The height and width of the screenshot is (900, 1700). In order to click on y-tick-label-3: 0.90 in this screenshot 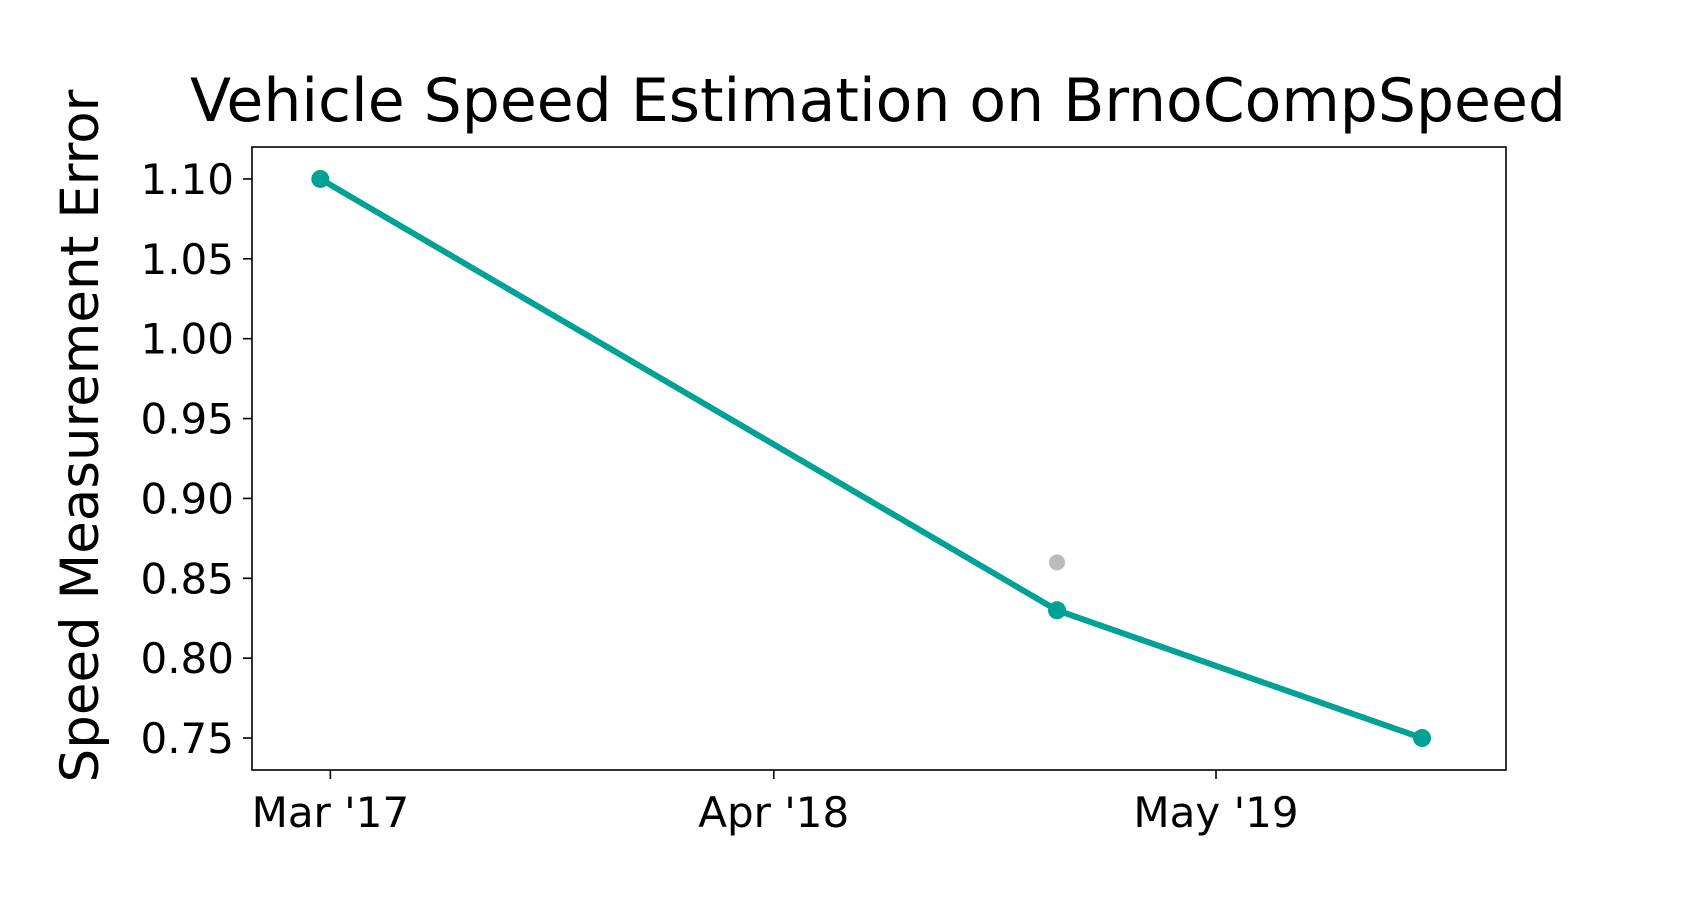, I will do `click(187, 498)`.